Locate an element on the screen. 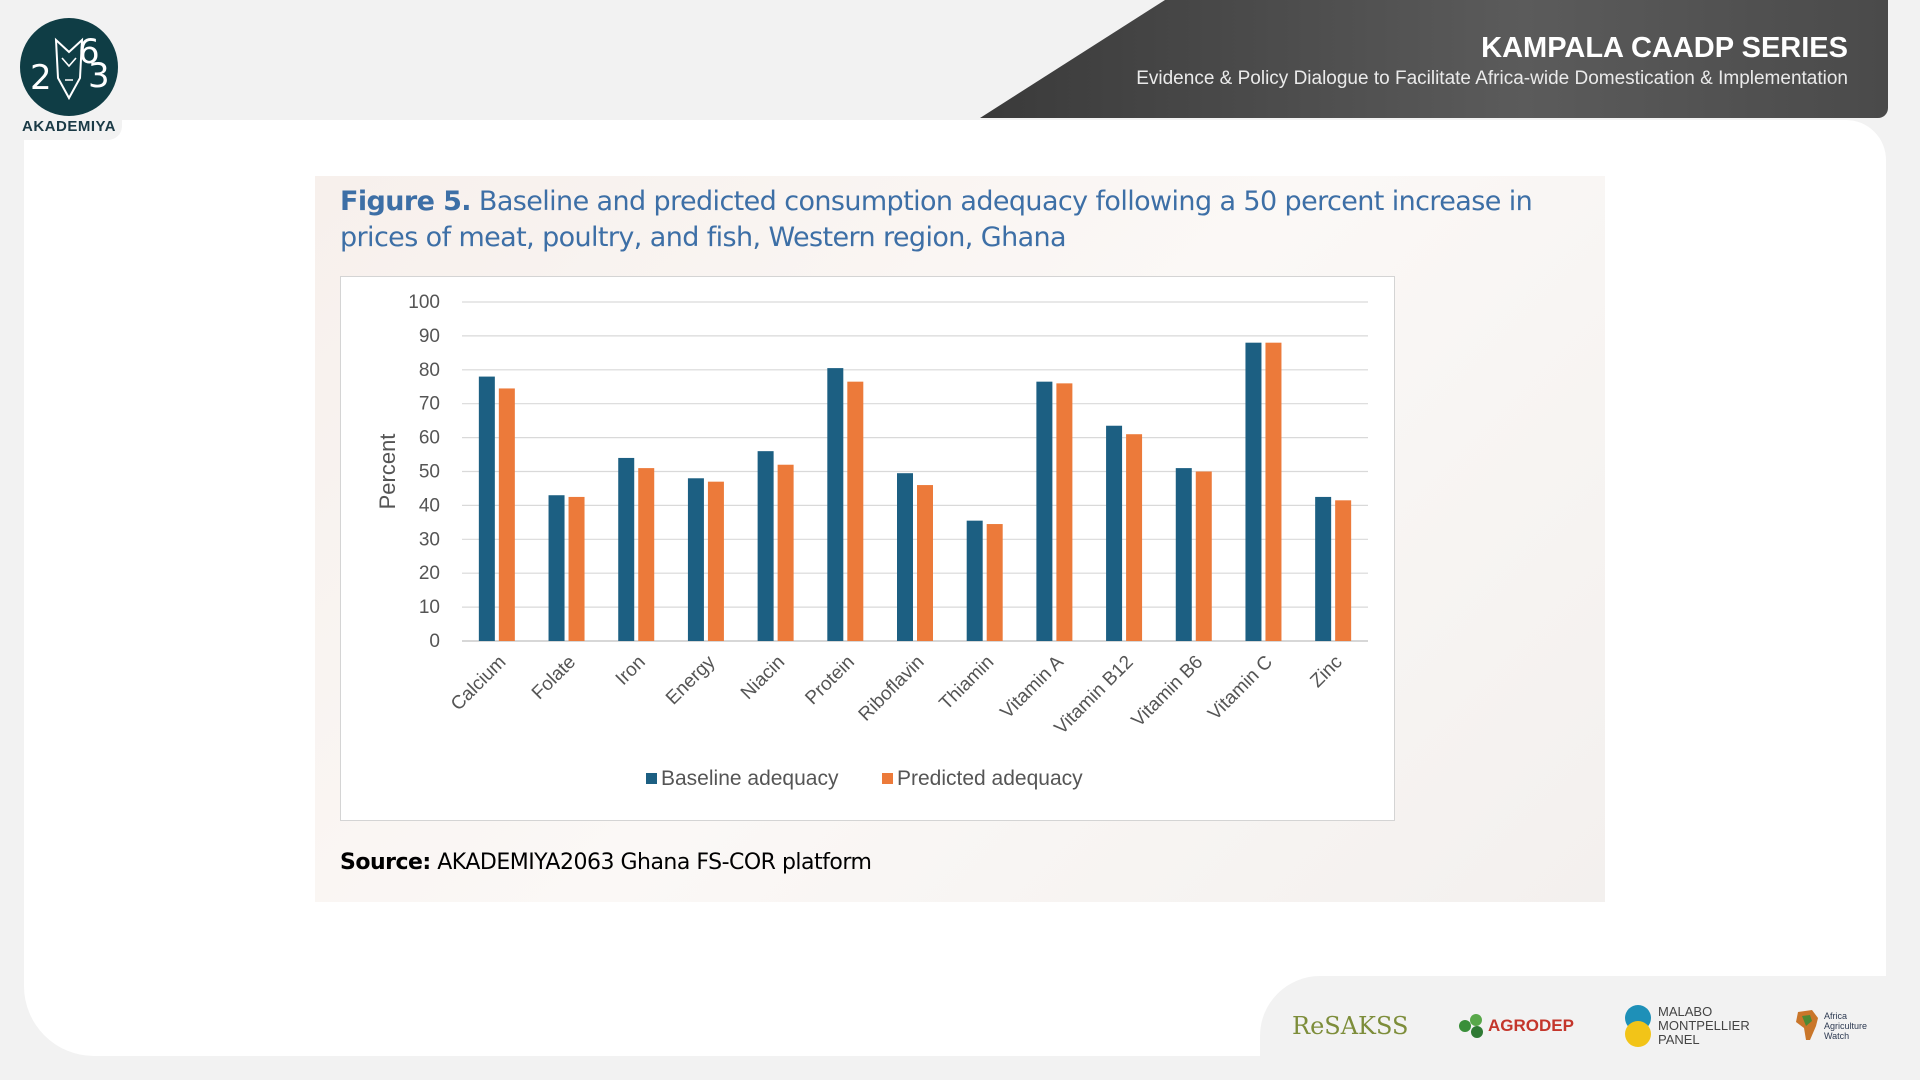 The width and height of the screenshot is (1920, 1080). logo-glyph-2: 2 is located at coordinates (41, 78).